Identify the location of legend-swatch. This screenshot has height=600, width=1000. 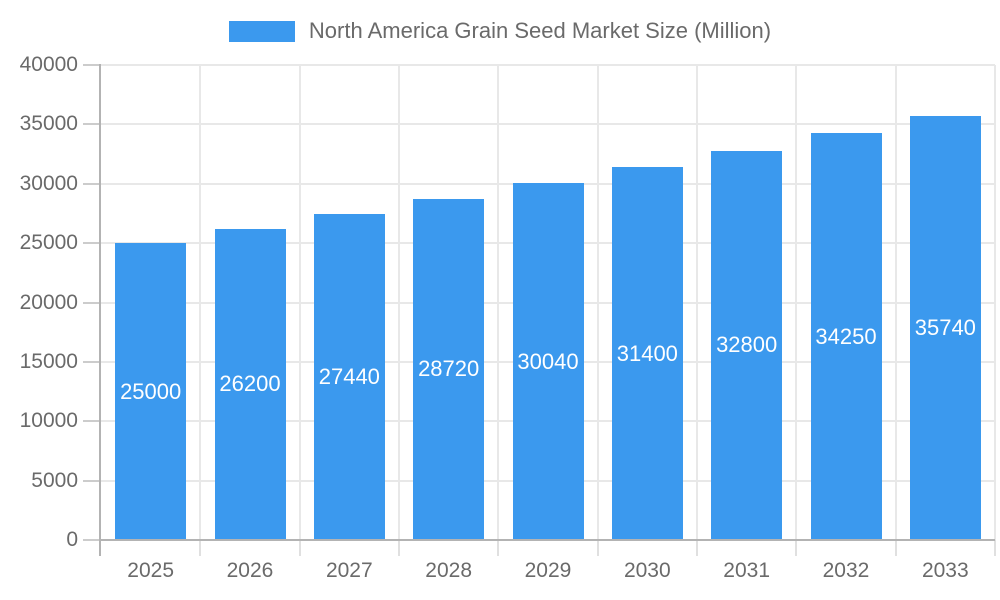
(261, 31).